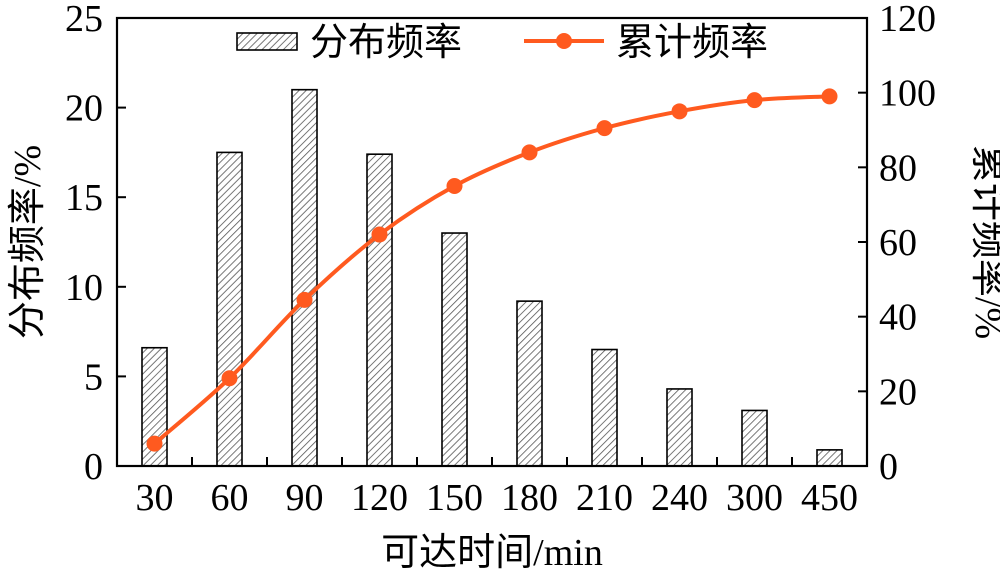  What do you see at coordinates (84, 109) in the screenshot?
I see `left-tick-label: 20` at bounding box center [84, 109].